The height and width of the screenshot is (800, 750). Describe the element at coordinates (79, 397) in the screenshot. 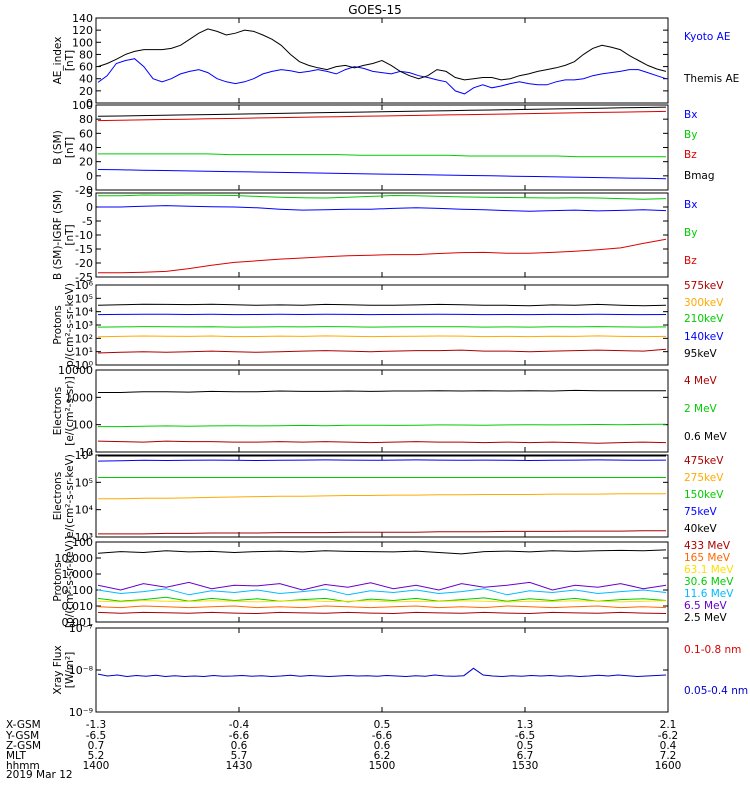

I see `y-tick-label: 1000` at that location.